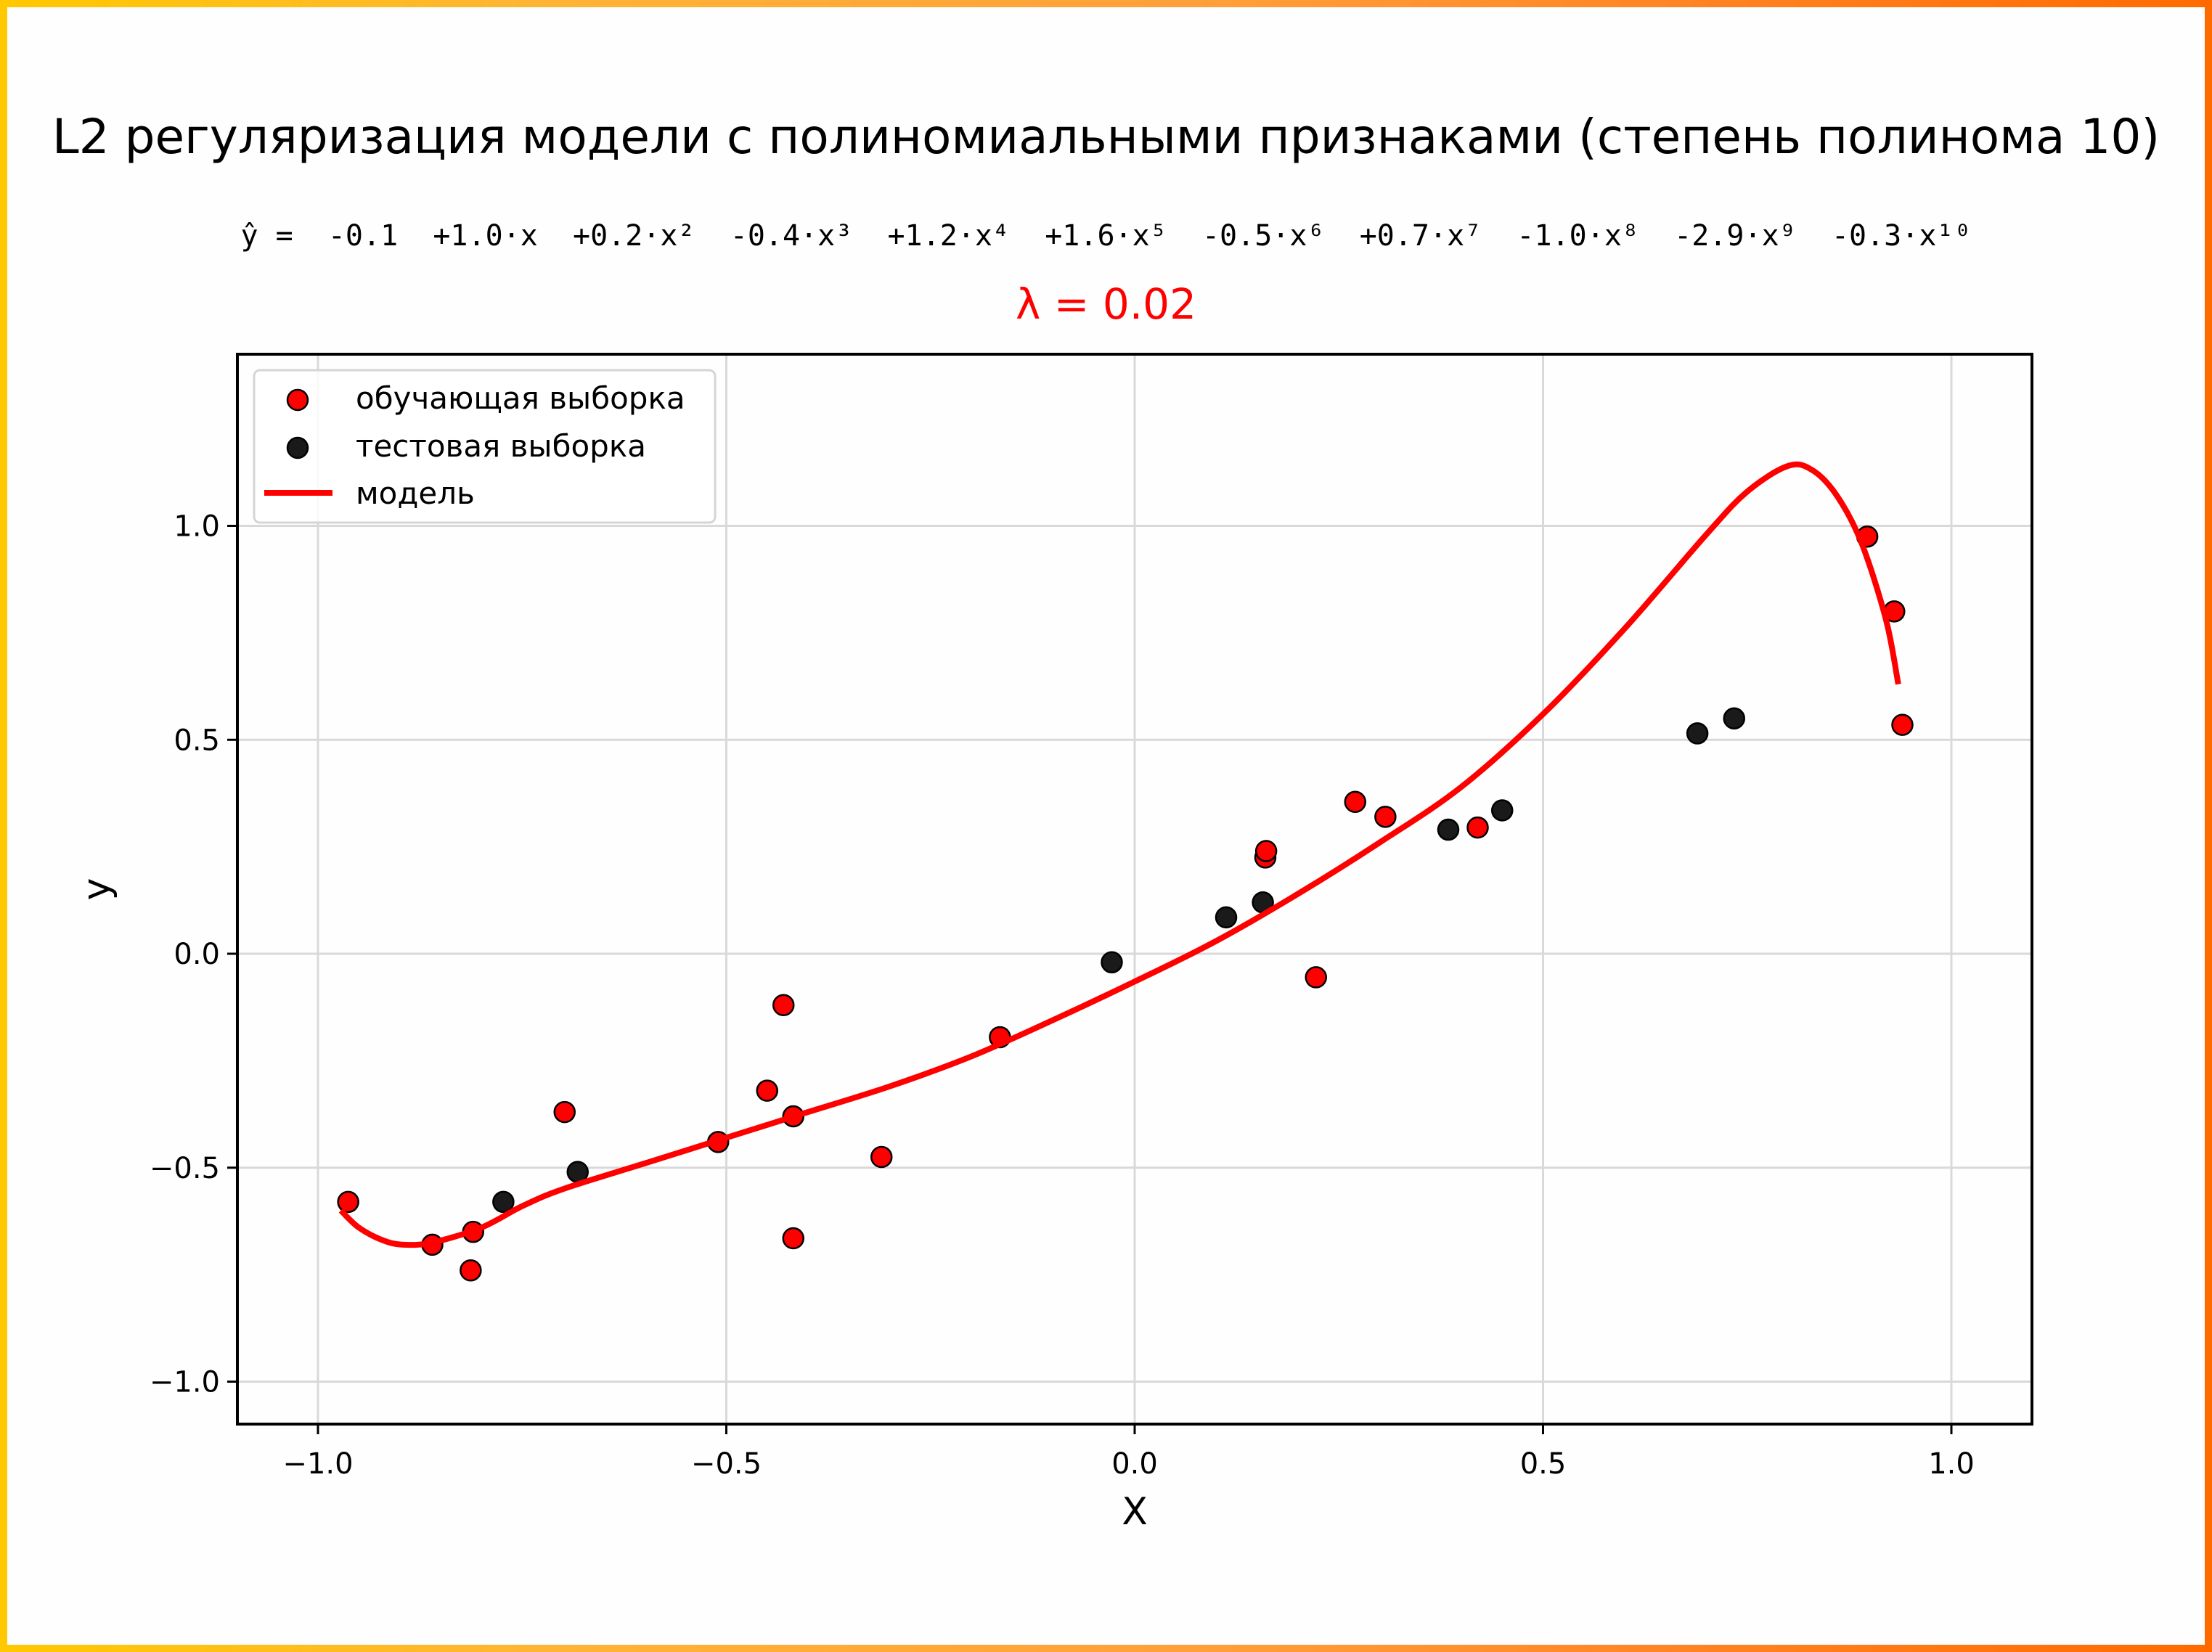 The width and height of the screenshot is (2212, 1652). I want to click on legend-item-model: модель, so click(369, 493).